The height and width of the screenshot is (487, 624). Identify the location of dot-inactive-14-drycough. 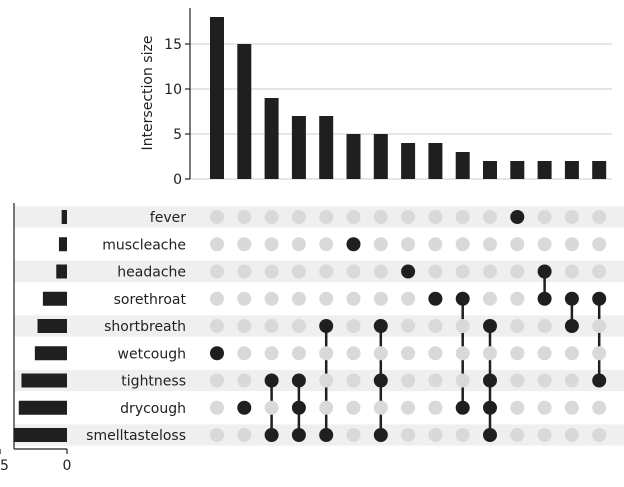
(571, 407).